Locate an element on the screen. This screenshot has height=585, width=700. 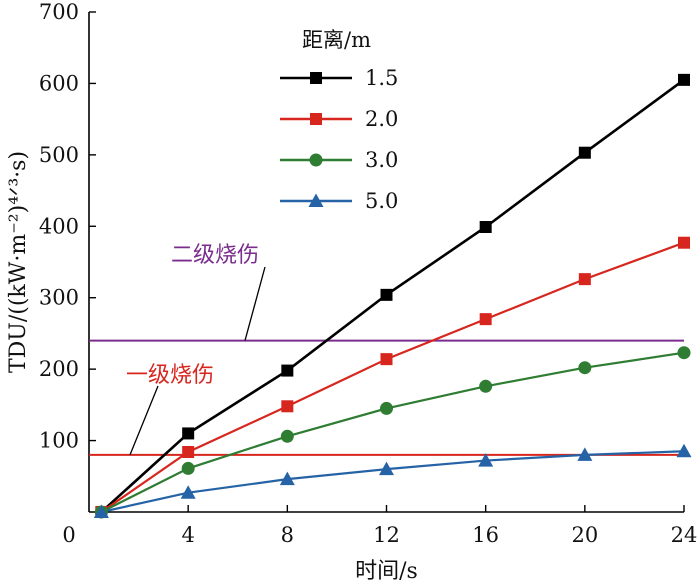
x-tick-label: 4 is located at coordinates (187, 535).